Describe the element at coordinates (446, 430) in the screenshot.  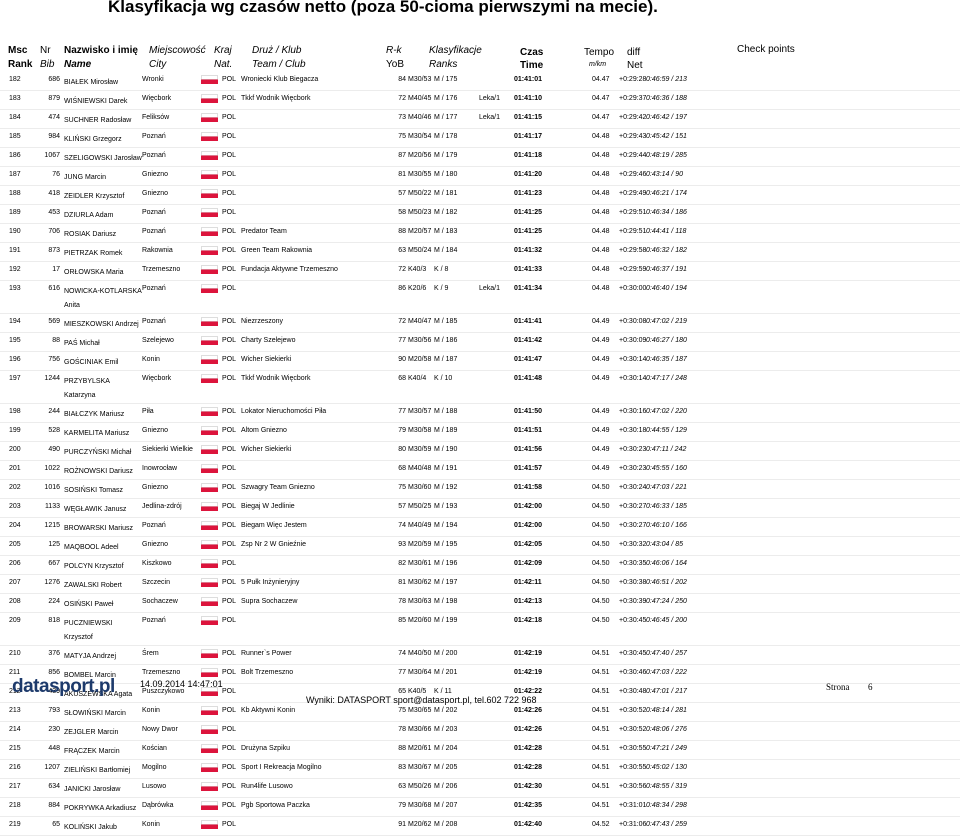
I see `place: M / 189` at that location.